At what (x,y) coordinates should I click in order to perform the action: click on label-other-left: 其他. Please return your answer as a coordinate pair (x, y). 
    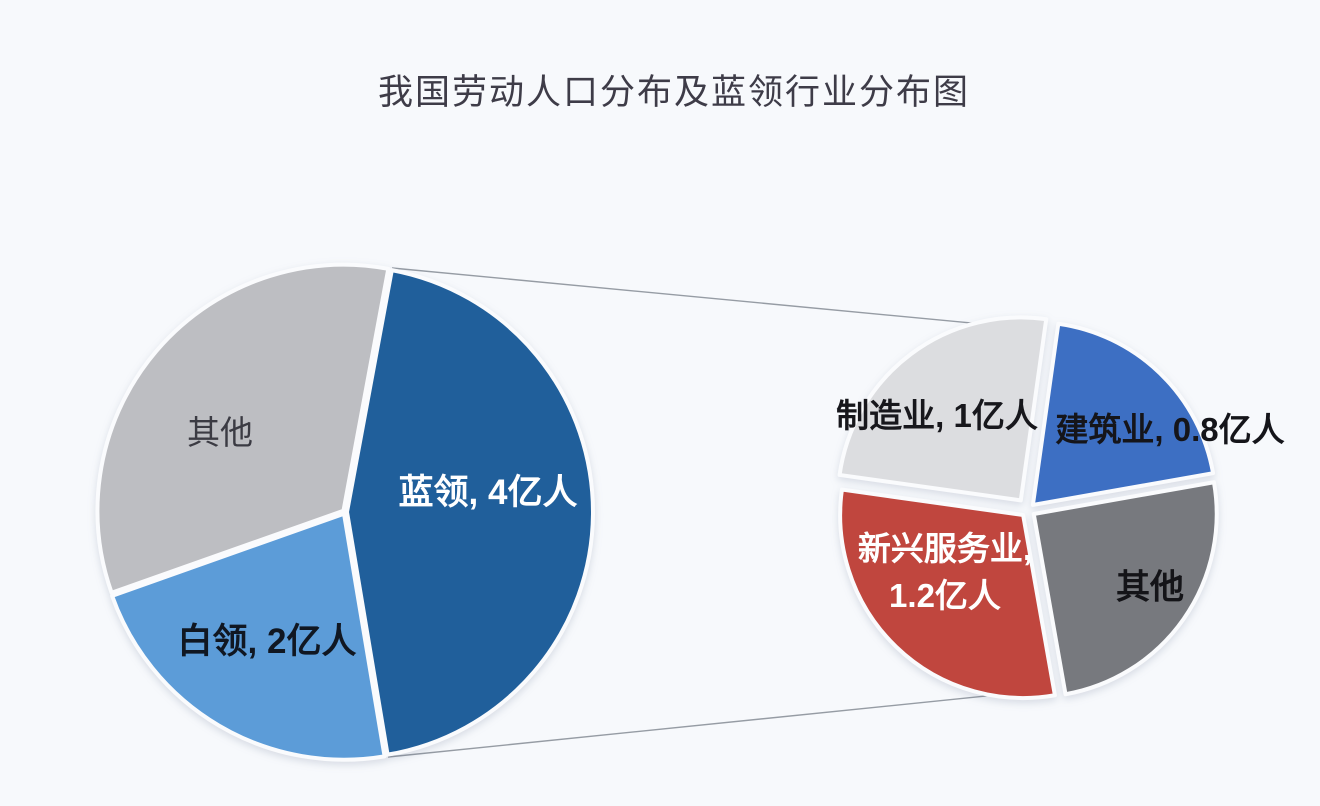
    Looking at the image, I should click on (220, 433).